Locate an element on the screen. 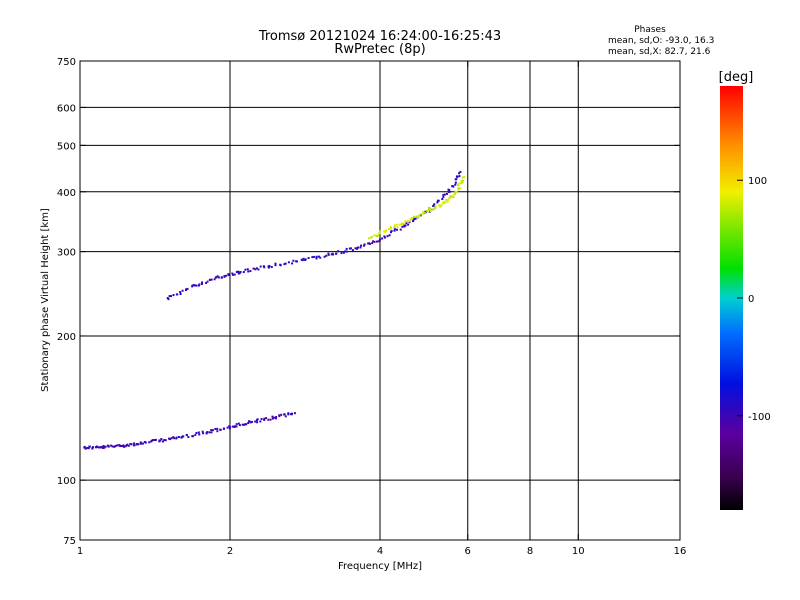 This screenshot has height=600, width=800. colorbar-tick-label: 100 is located at coordinates (757, 181).